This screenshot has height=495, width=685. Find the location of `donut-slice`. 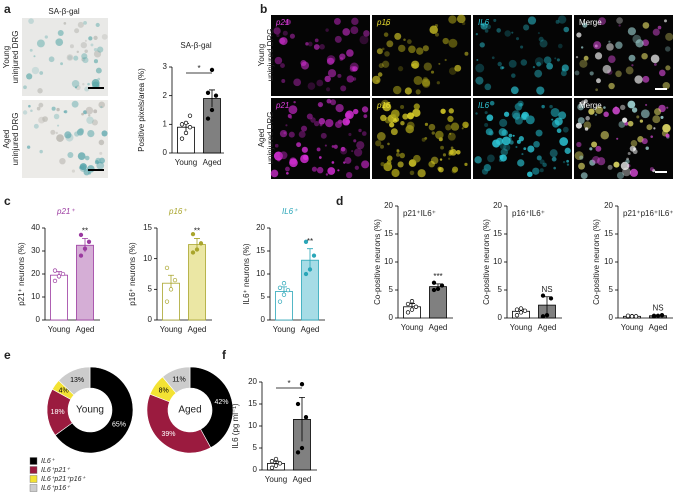

donut-slice is located at coordinates (211, 407).